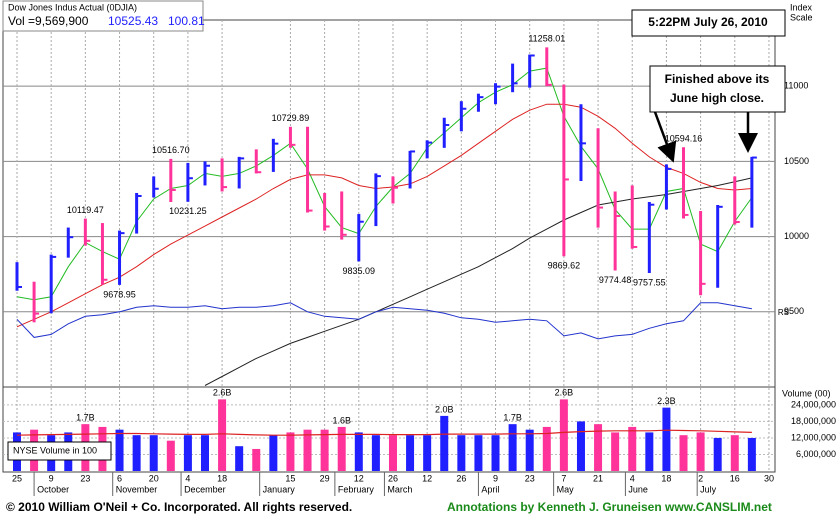 The height and width of the screenshot is (522, 840). Describe the element at coordinates (222, 478) in the screenshot. I see `x-tick-label: 18` at that location.